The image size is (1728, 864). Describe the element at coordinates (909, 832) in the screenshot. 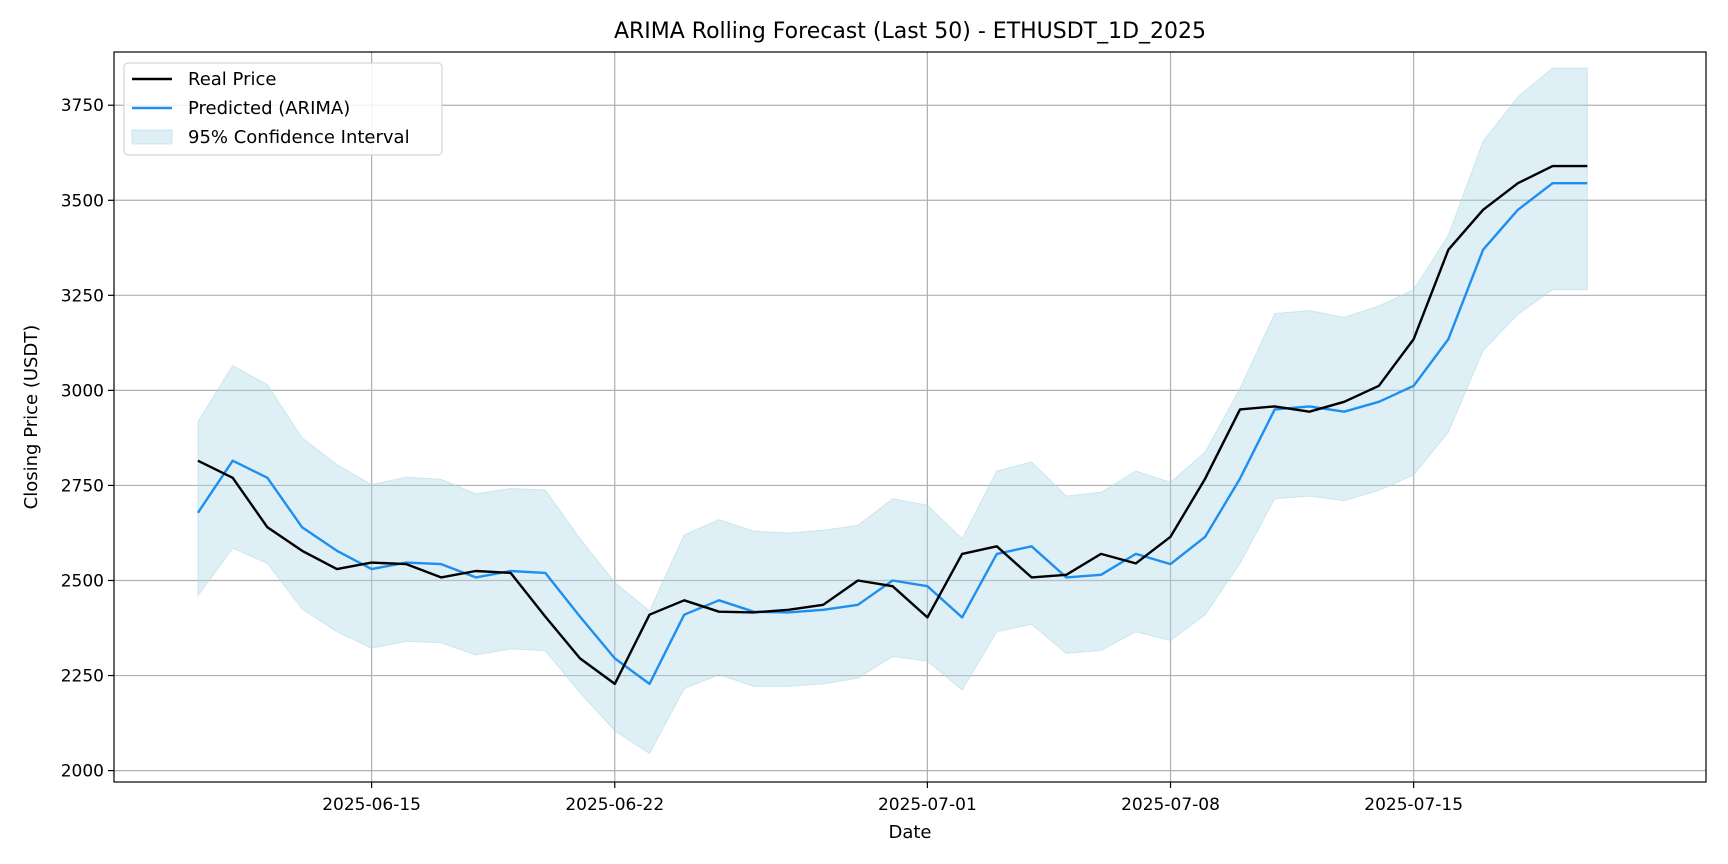

I see `x-axis-label: Date` at that location.